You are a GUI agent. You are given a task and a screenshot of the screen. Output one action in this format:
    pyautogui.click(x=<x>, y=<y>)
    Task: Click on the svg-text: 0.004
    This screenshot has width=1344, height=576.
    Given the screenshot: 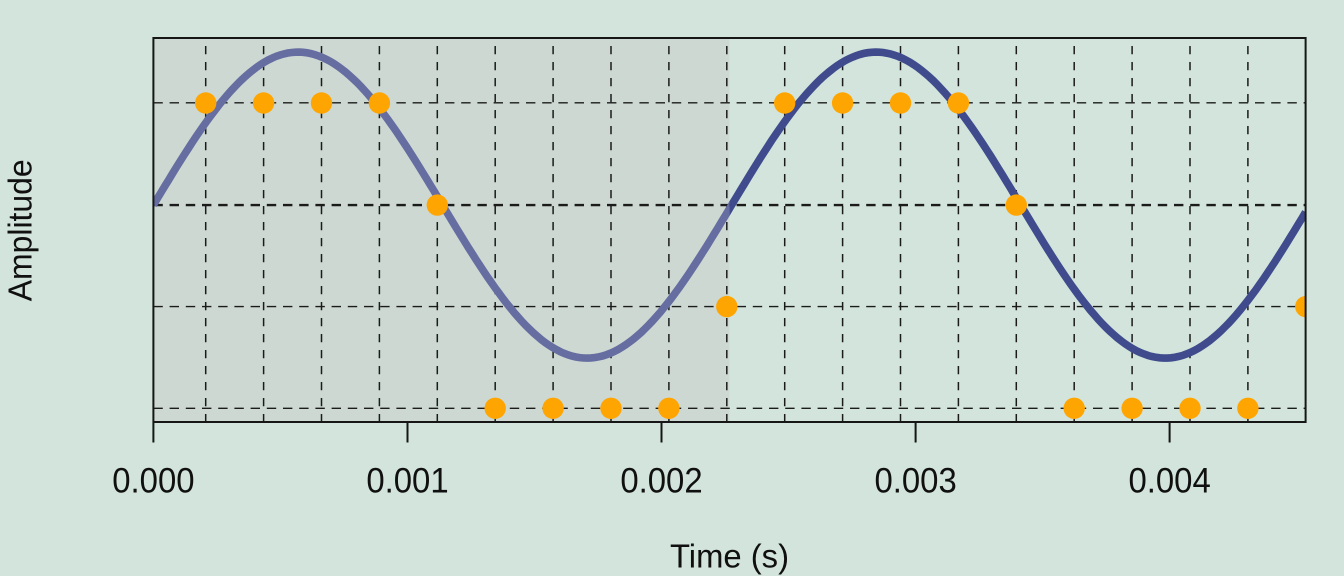 What is the action you would take?
    pyautogui.click(x=1169, y=481)
    